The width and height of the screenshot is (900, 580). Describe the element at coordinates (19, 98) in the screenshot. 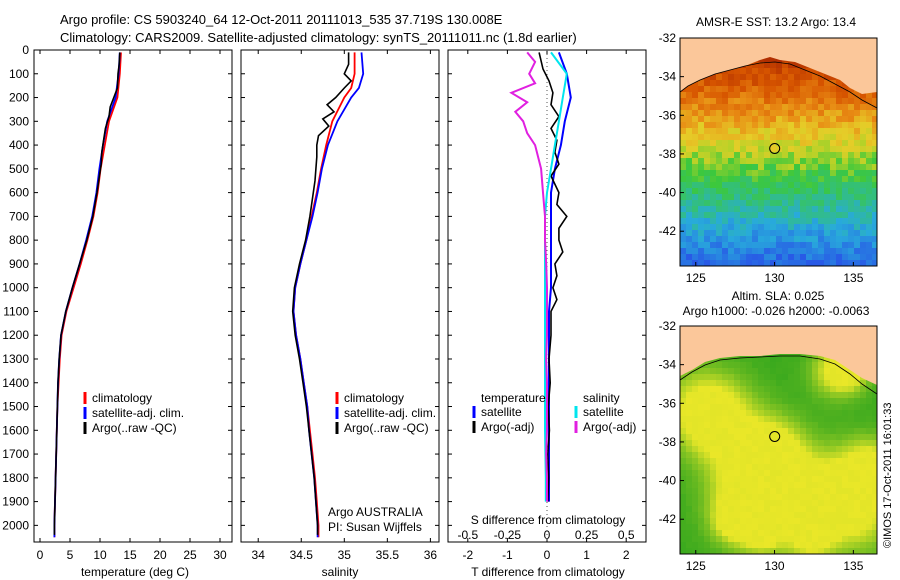

I see `depth-tick-label: 200` at that location.